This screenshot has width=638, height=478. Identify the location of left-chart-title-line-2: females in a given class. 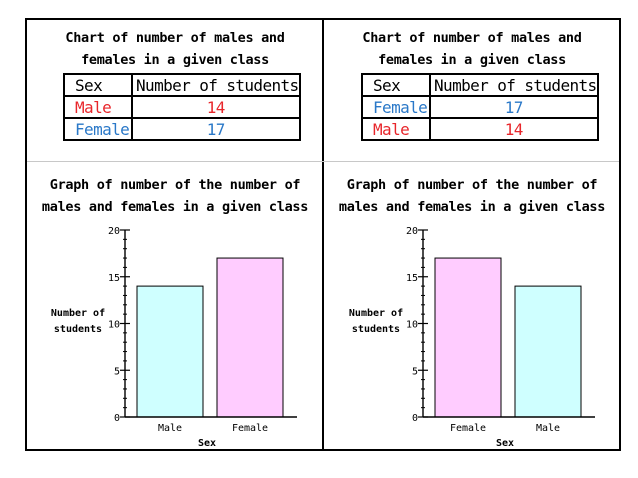
(175, 60).